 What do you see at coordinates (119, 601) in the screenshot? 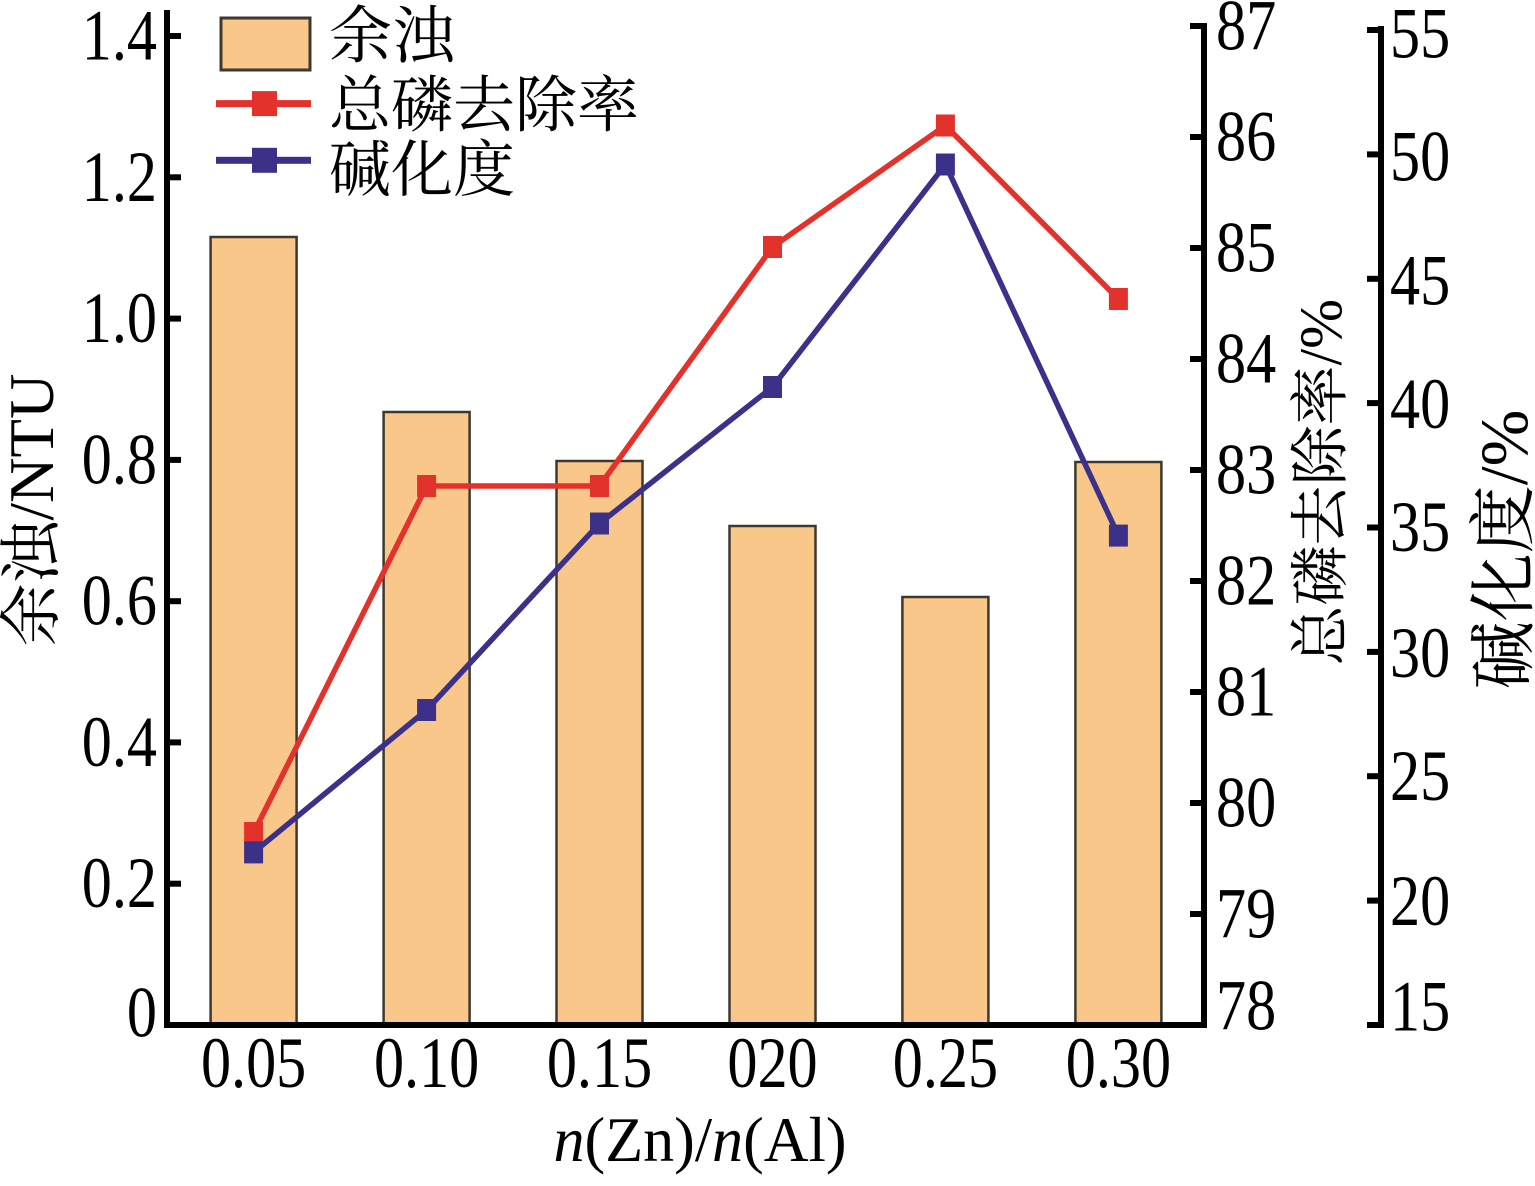
I see `svg-text: 0.6` at bounding box center [119, 601].